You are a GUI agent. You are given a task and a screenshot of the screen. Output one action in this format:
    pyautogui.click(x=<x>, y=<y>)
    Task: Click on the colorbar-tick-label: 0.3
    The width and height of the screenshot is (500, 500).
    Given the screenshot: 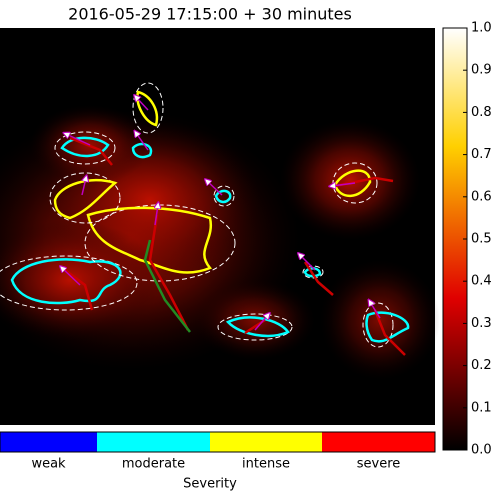 What is the action you would take?
    pyautogui.click(x=481, y=323)
    